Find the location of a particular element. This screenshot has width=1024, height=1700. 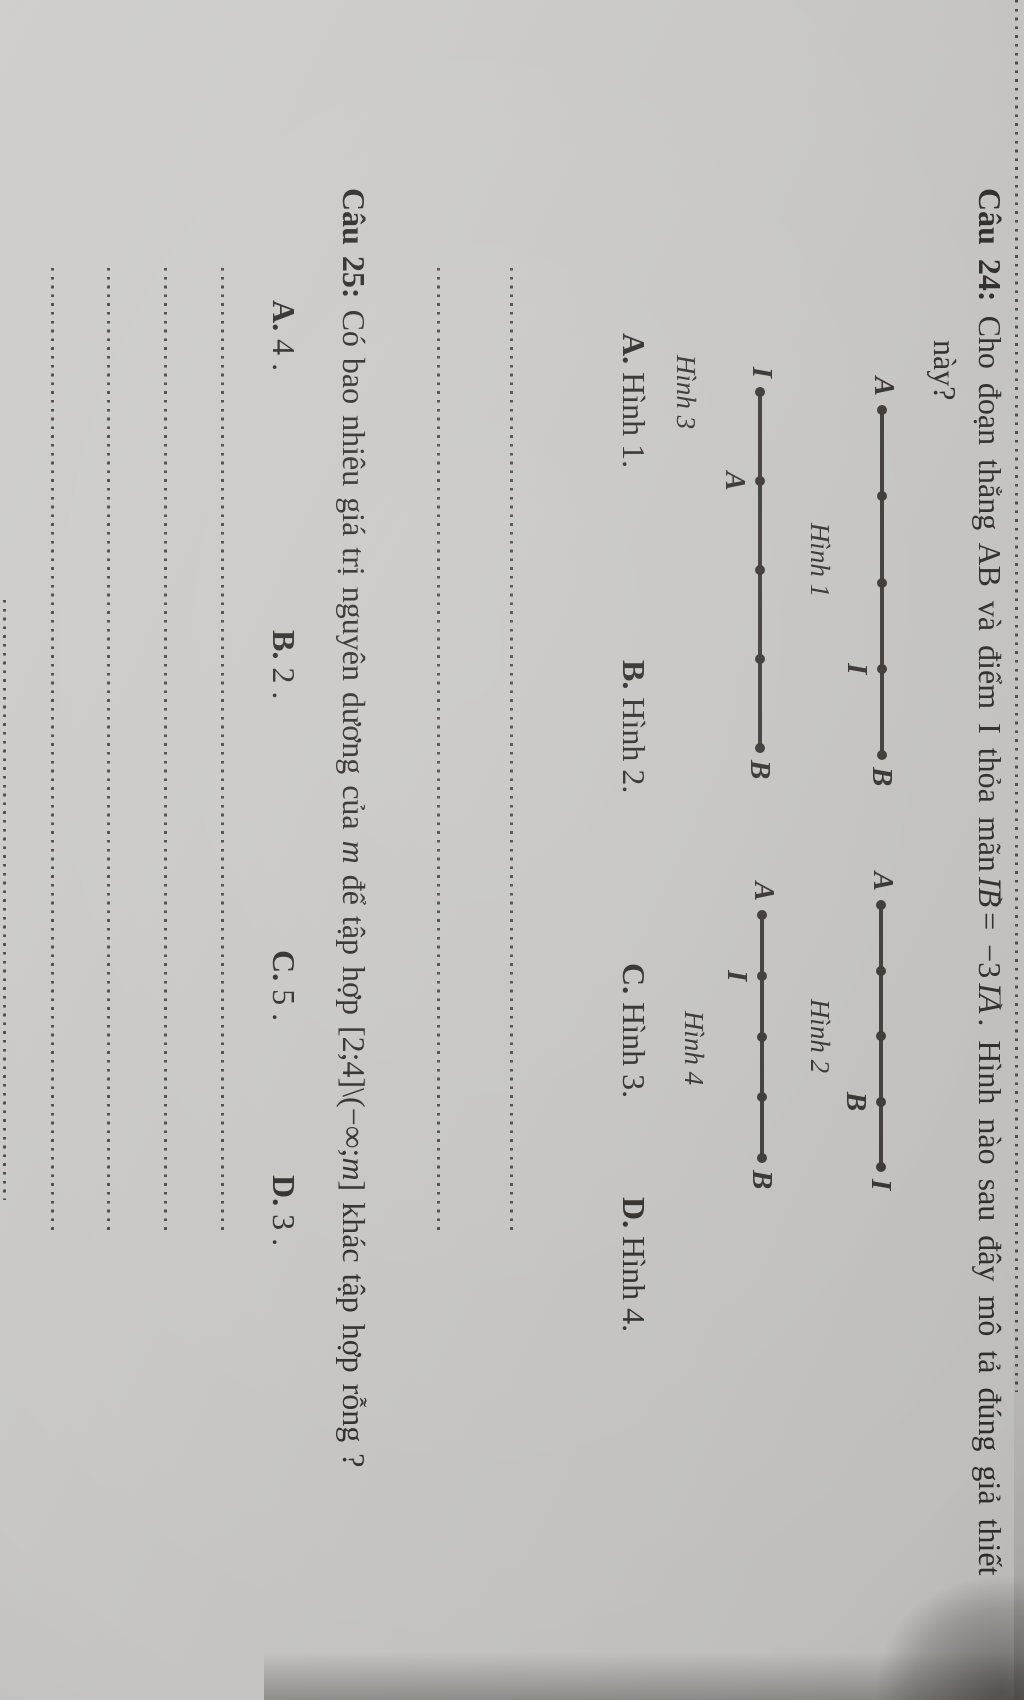

q24-option-c: C. Hình 3. is located at coordinates (634, 1030).